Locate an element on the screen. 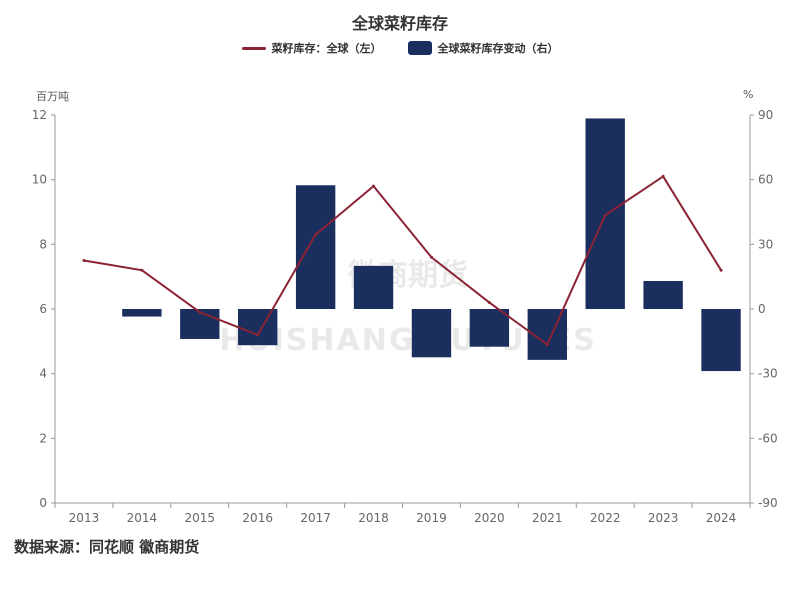 The image size is (800, 600). x-tick-label: 2019 is located at coordinates (431, 518).